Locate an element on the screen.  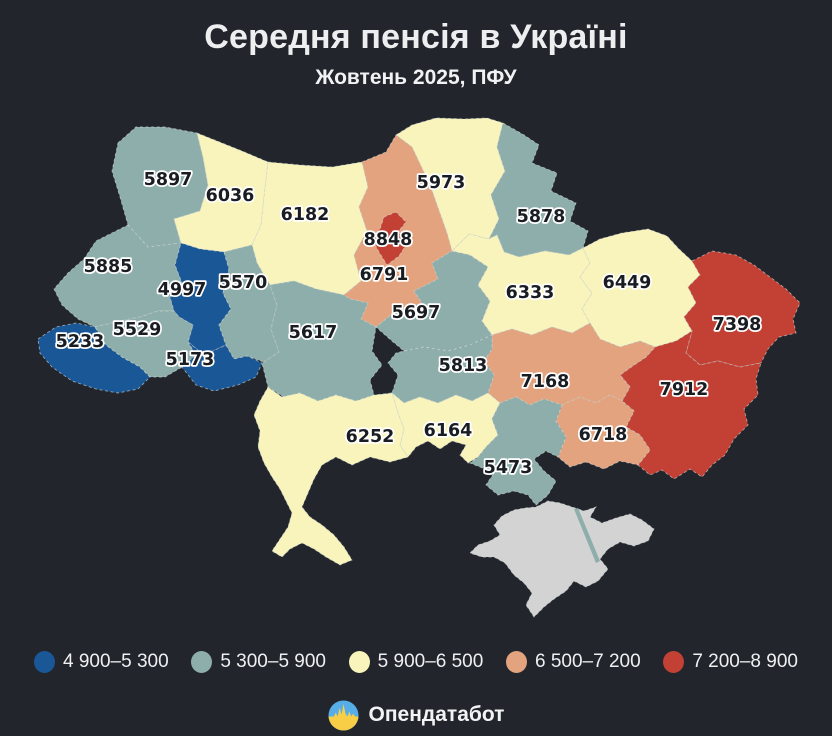
region-value-label: 5473 is located at coordinates (508, 468).